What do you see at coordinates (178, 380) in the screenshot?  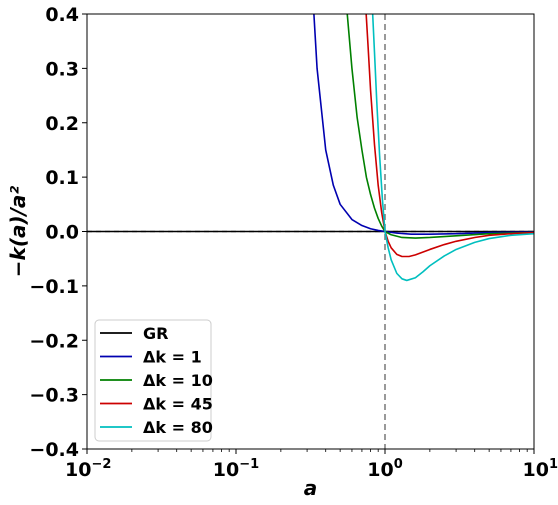 I see `legend-label-2: Δk = 10` at bounding box center [178, 380].